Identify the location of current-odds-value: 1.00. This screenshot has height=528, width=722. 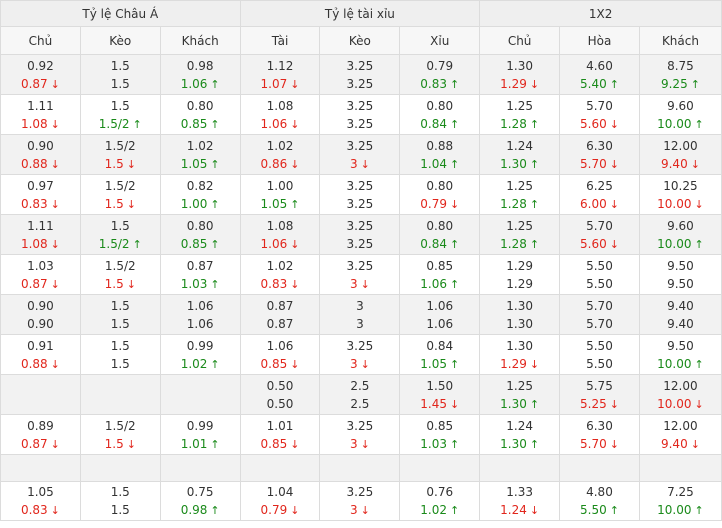
(194, 203).